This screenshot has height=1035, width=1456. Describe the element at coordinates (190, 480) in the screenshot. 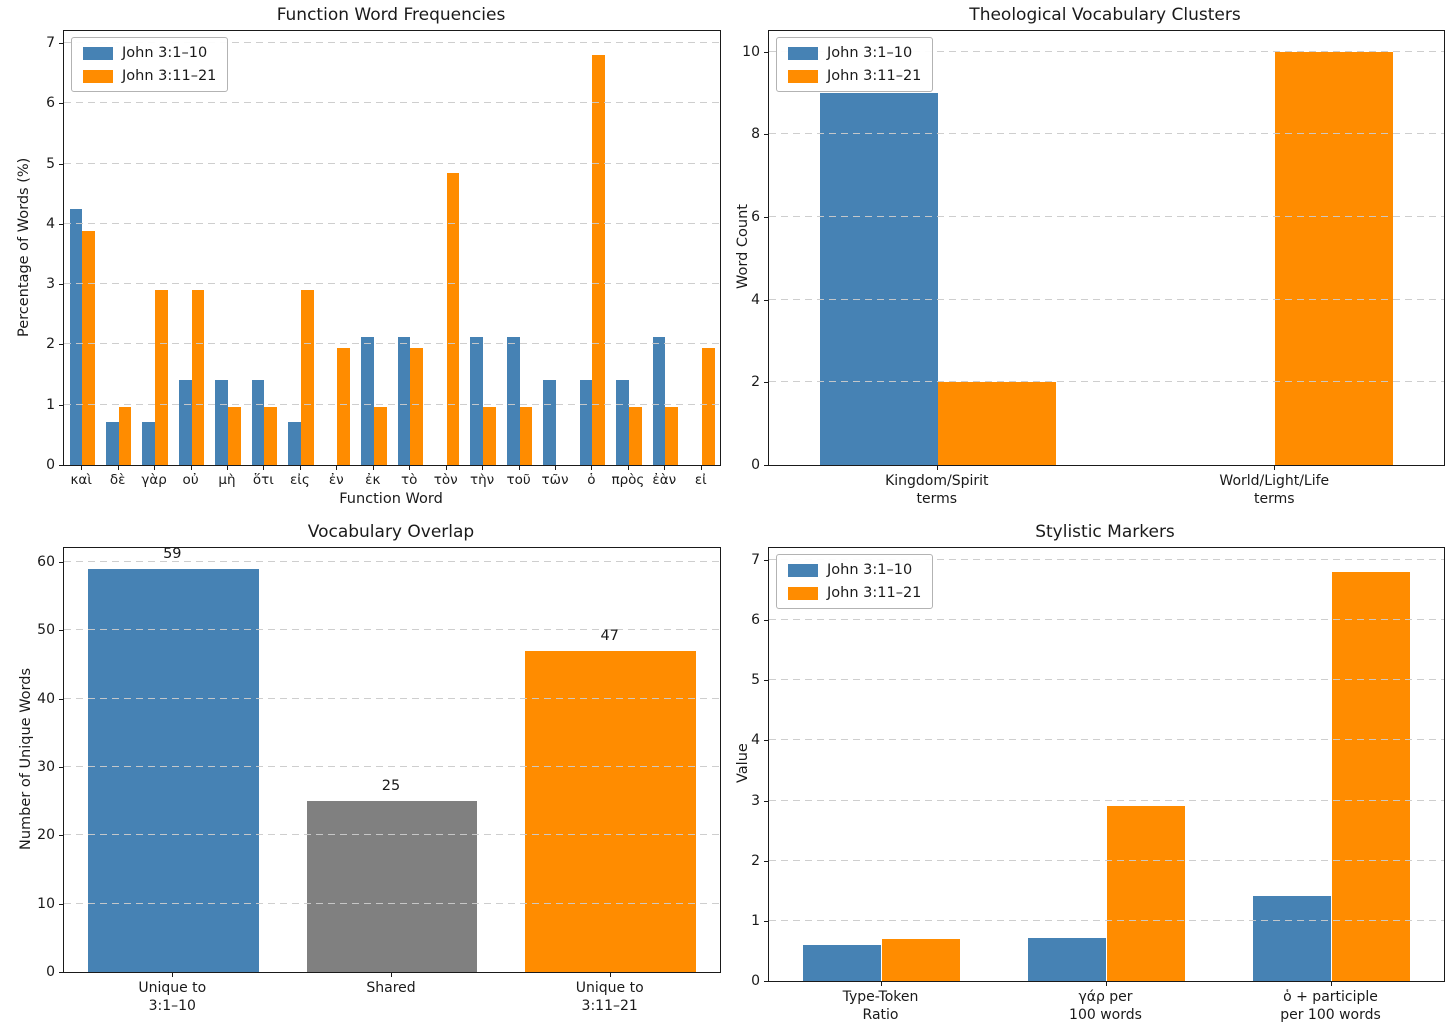

I see `x-tick-label: οὐ` at that location.